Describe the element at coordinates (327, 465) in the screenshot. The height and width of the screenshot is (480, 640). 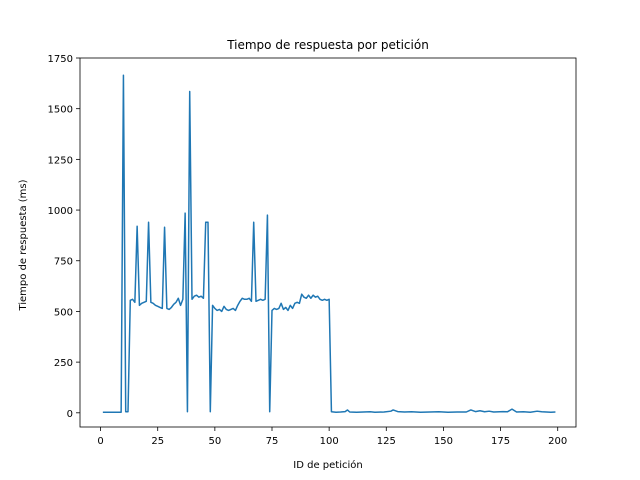
I see `x-axis-title: ID de petición` at that location.